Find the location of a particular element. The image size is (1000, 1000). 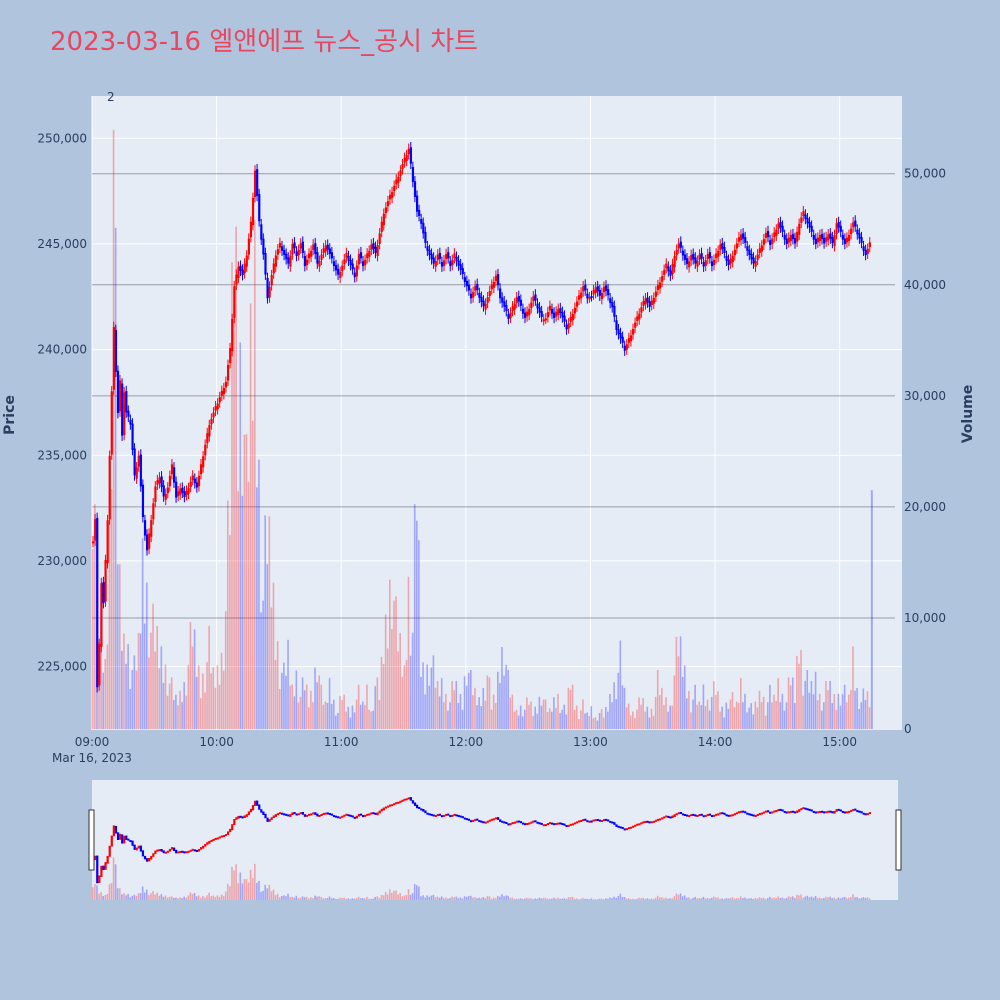

chart-title: 2023-03-16 엘앤에프 뉴스_공시 차트 is located at coordinates (264, 42).